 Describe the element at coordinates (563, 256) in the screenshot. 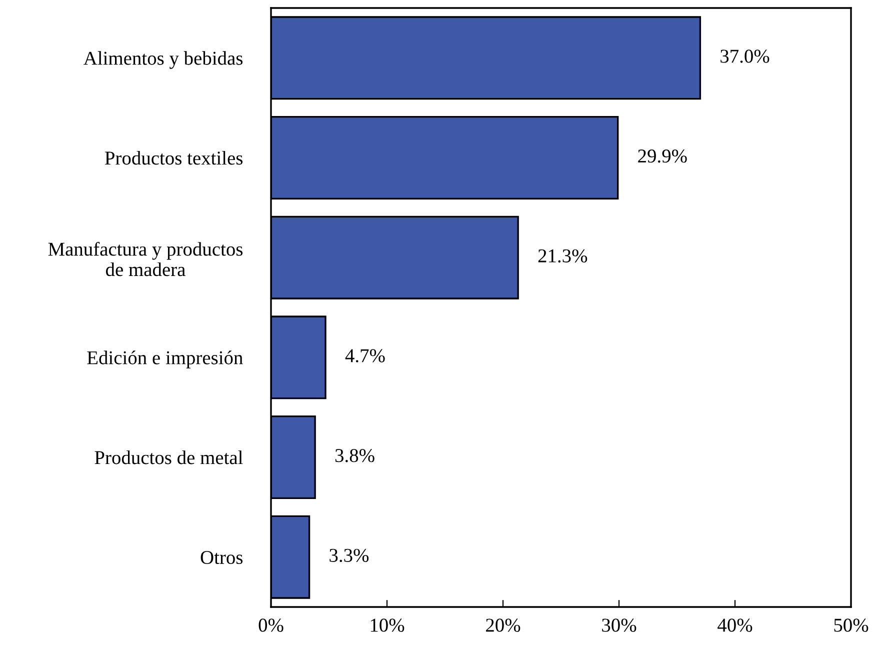

I see `data-label: 21.3%` at that location.